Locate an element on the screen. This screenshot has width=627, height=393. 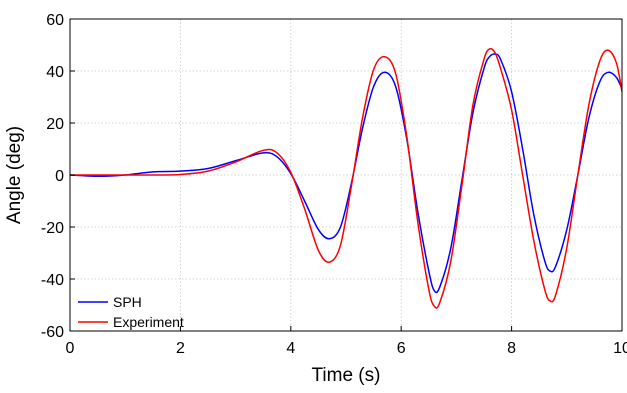
y-tick-label: 40 is located at coordinates (55, 72).